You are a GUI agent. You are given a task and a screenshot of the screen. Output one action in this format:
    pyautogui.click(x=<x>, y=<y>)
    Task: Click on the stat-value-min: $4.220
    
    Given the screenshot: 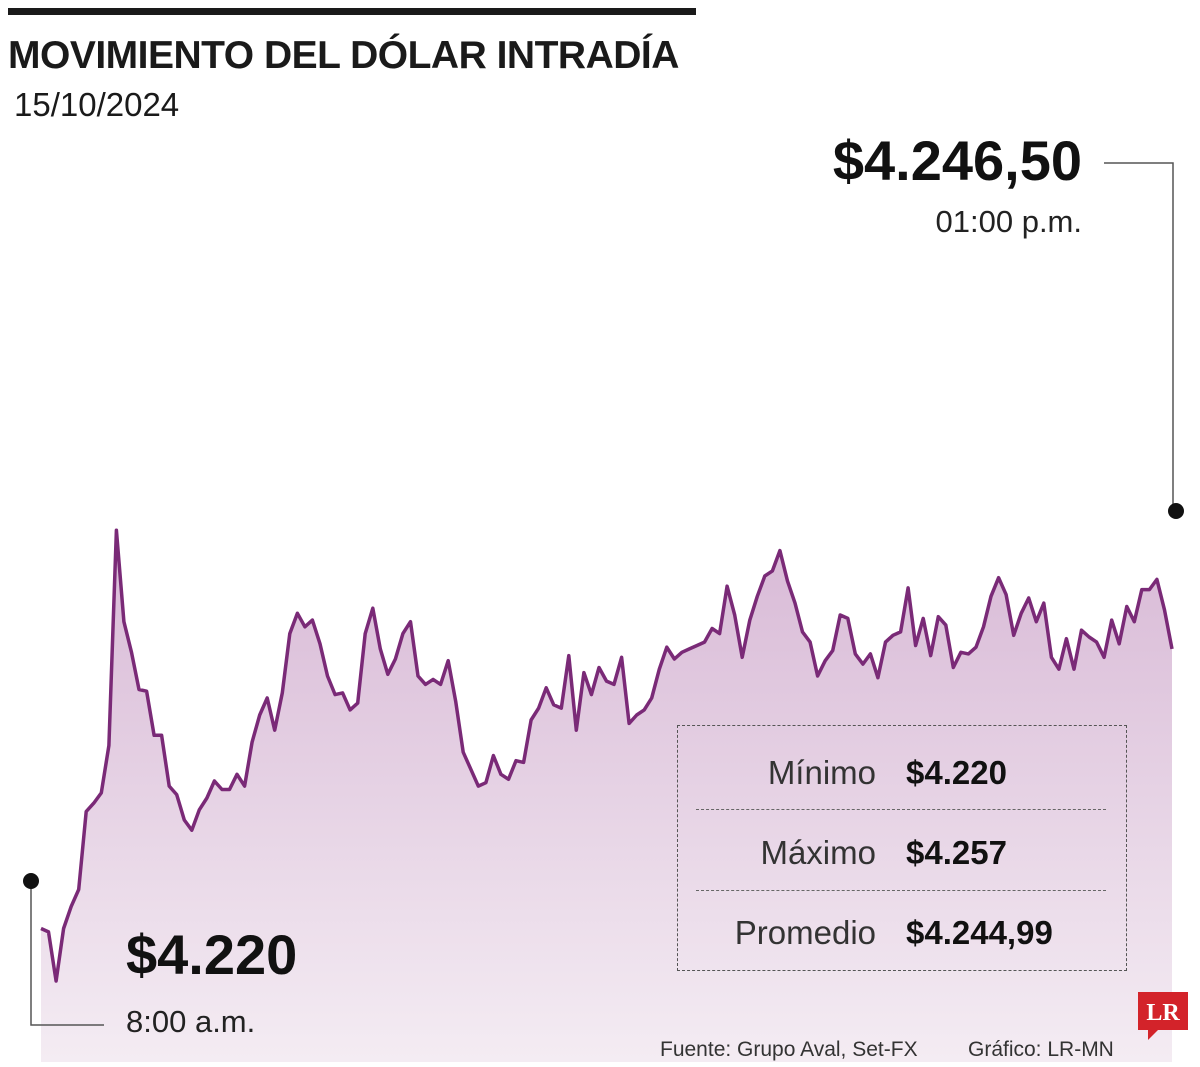 What is the action you would take?
    pyautogui.click(x=956, y=772)
    